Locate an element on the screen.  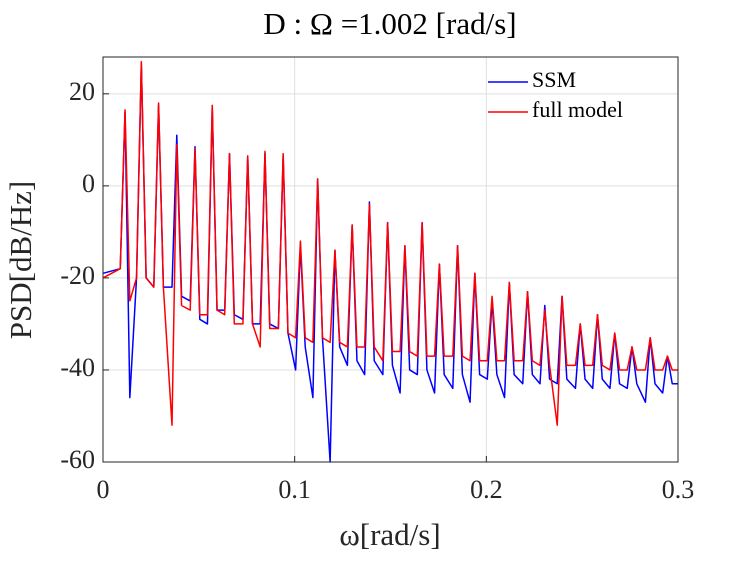
y-tick-label: -40 is located at coordinates (77, 367).